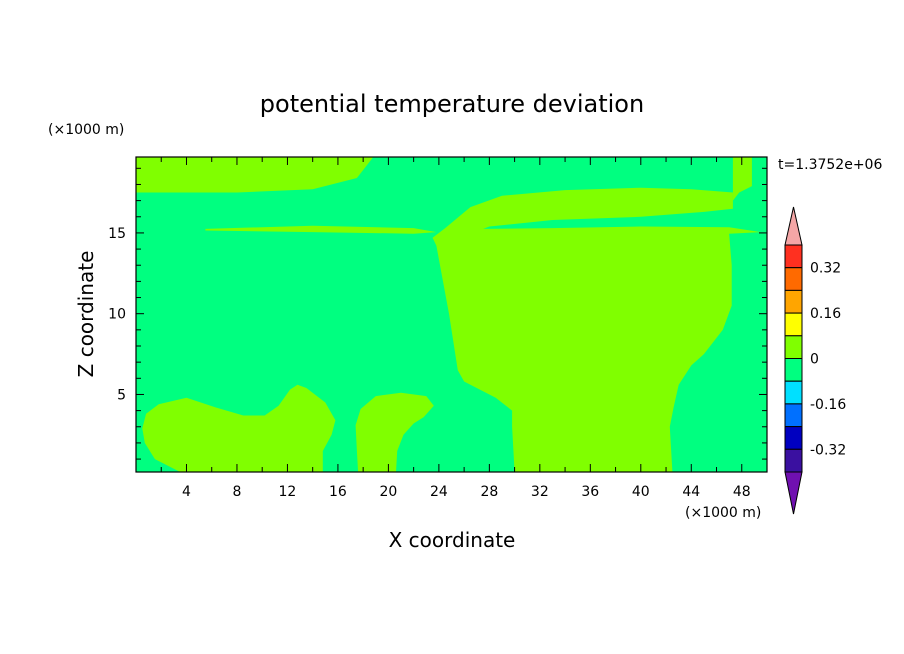 The image size is (904, 654). Describe the element at coordinates (86, 130) in the screenshot. I see `y-unit-label: (×1000 m)` at that location.